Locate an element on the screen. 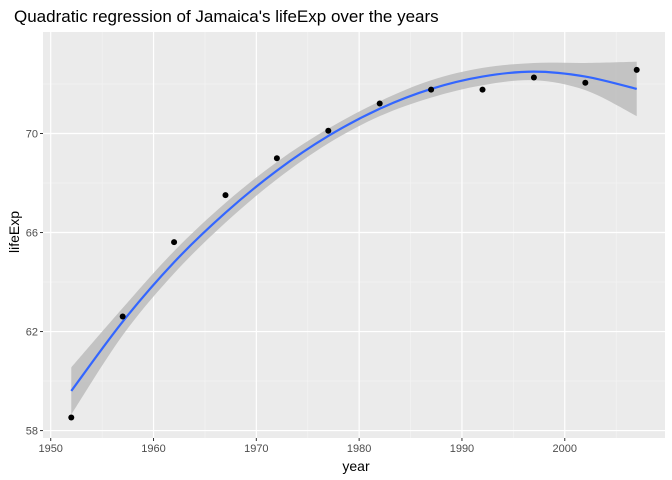  y-tick-label: 58 is located at coordinates (32, 432).